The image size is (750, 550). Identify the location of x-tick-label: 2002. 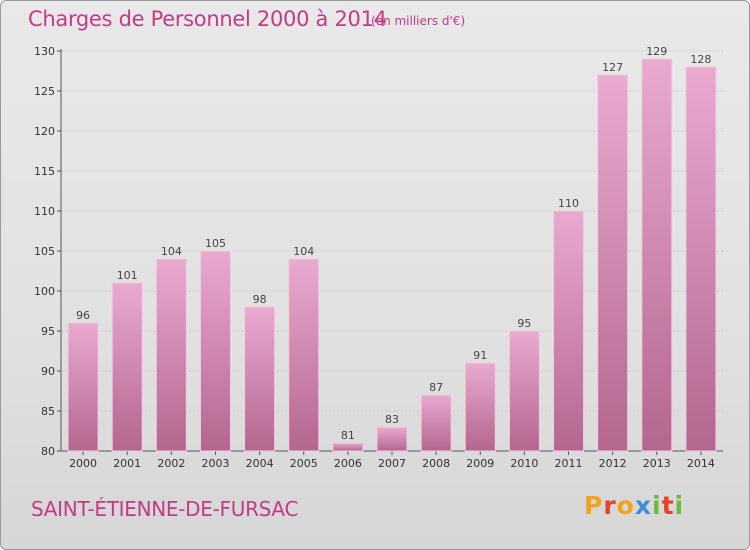
(171, 463).